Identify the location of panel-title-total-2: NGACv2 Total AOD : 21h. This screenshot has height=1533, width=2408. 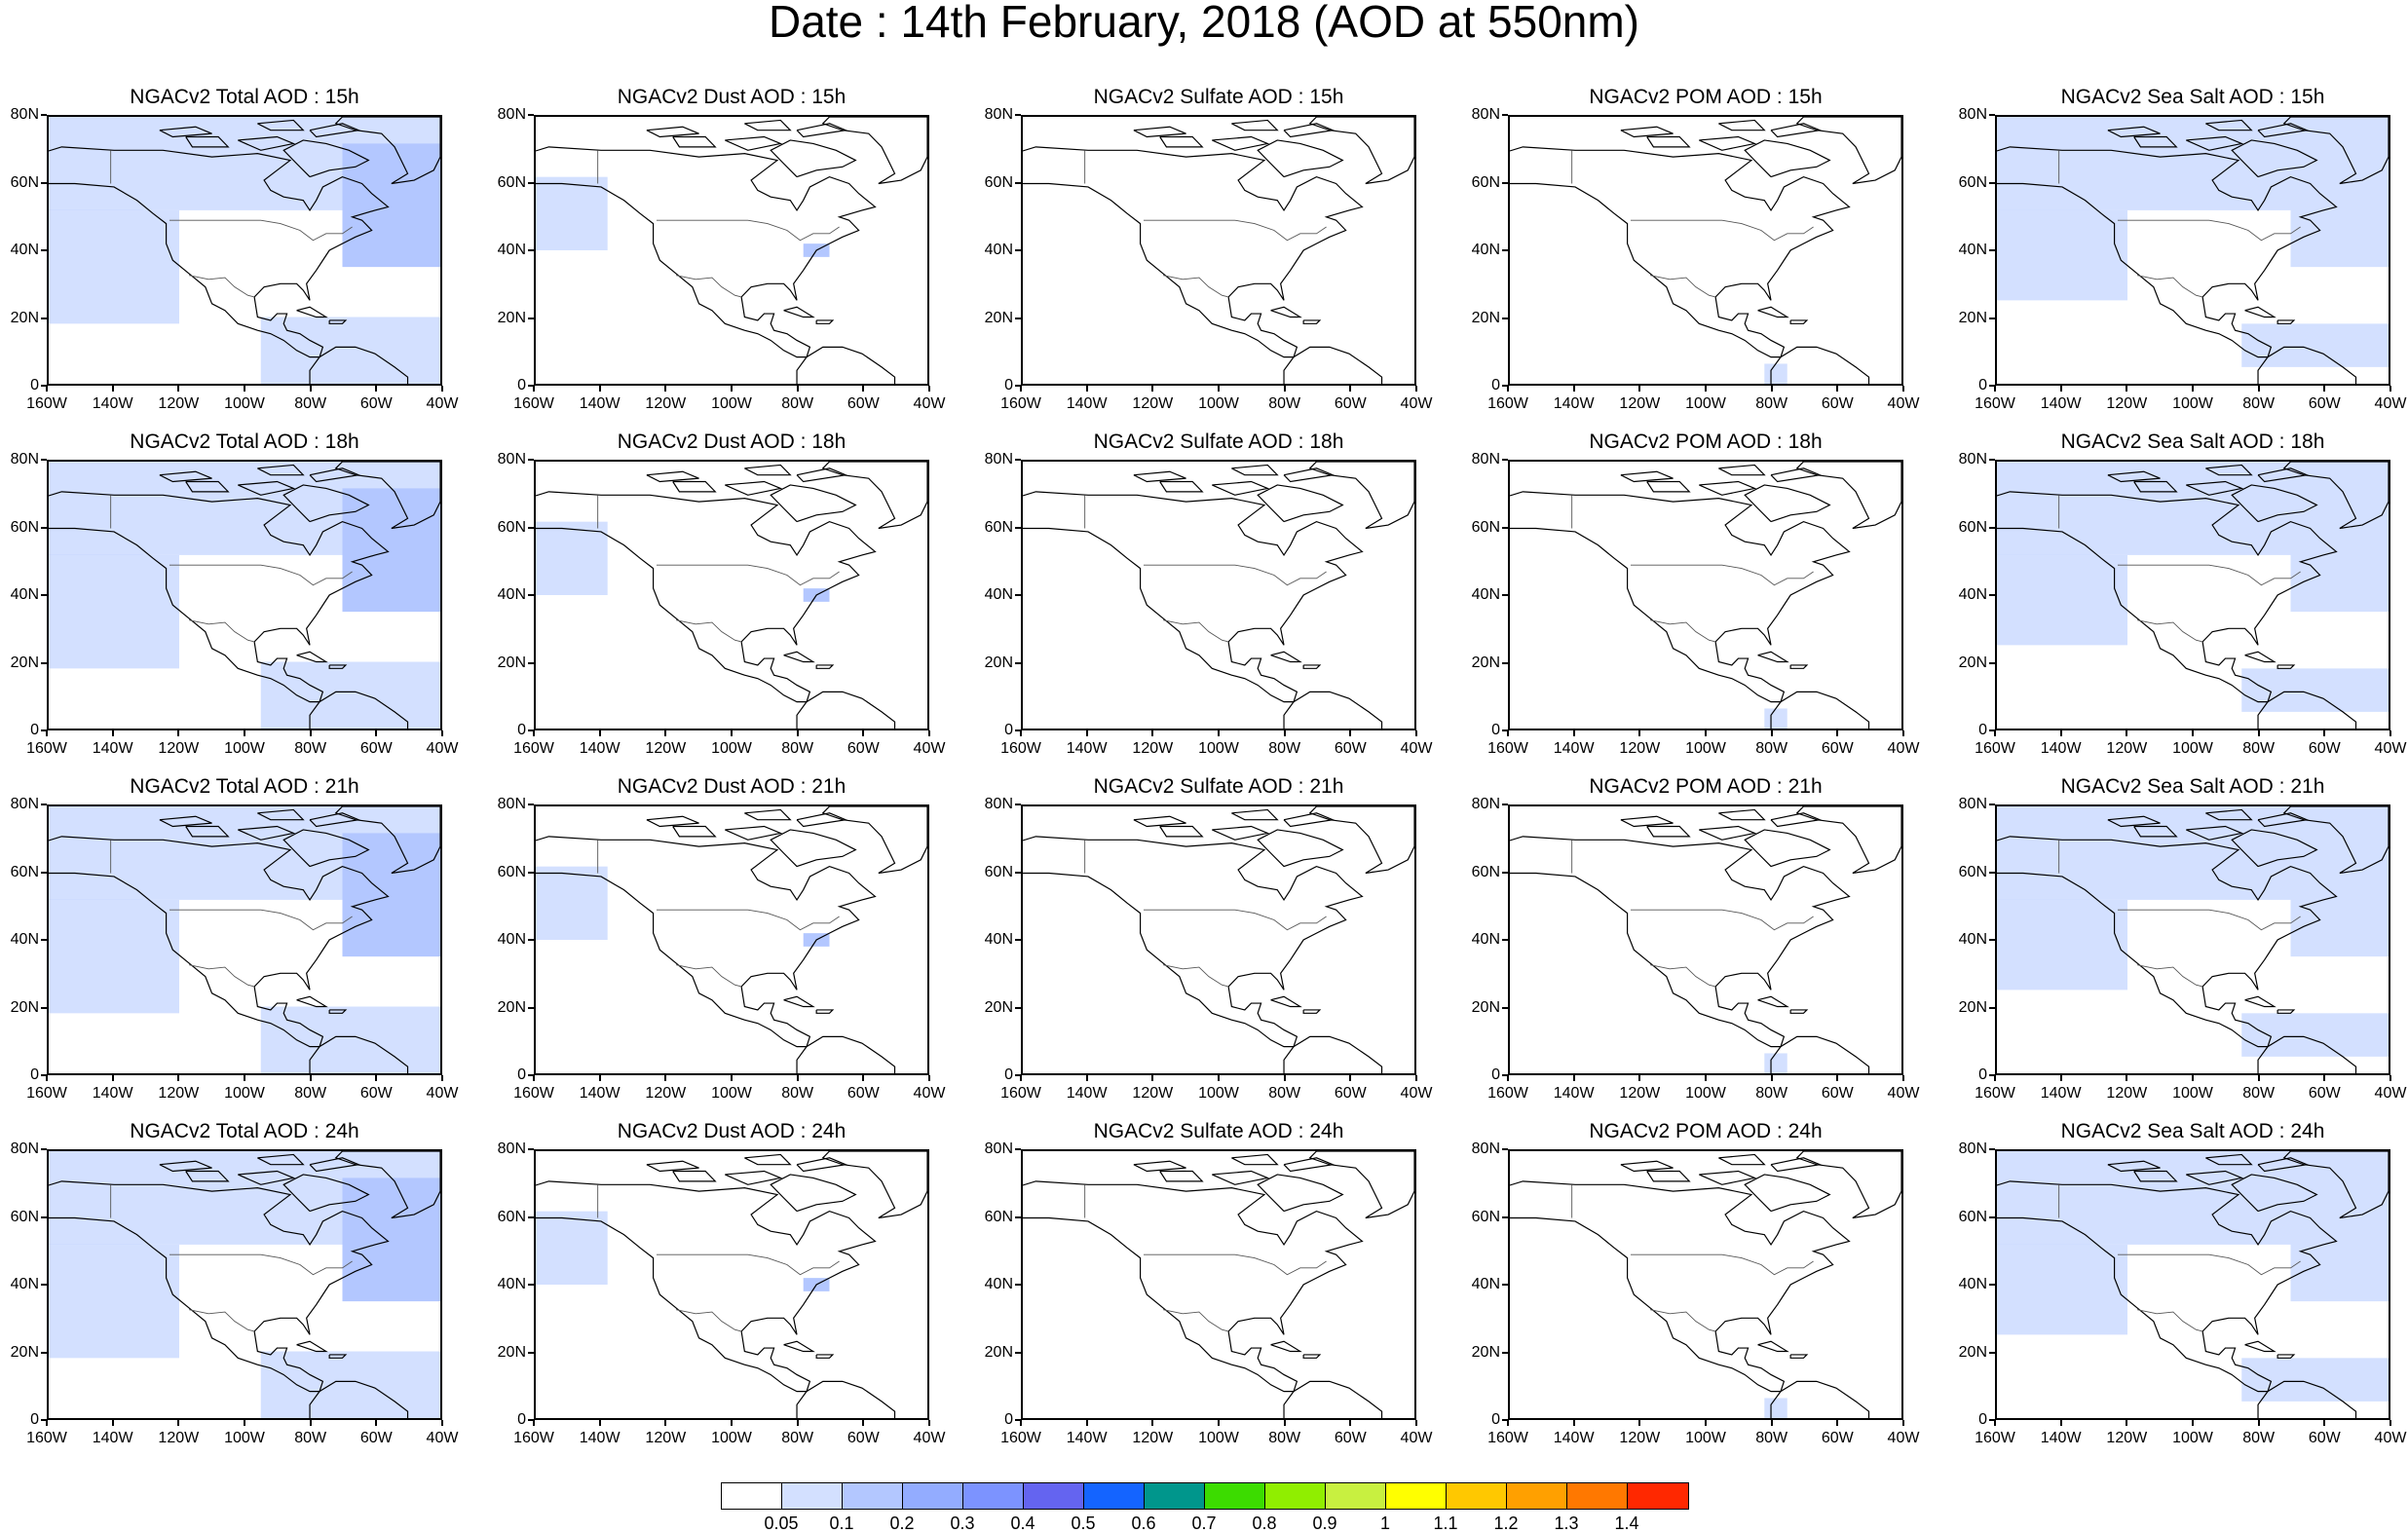
(244, 786).